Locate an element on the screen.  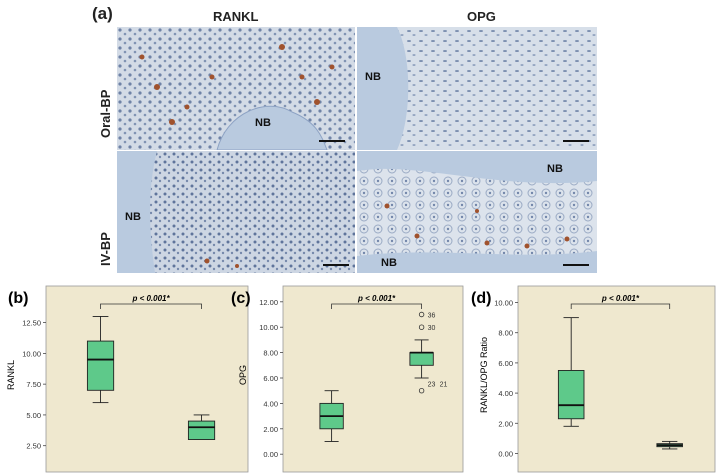
y-tick-label: 5.00 is located at coordinates (33, 415).